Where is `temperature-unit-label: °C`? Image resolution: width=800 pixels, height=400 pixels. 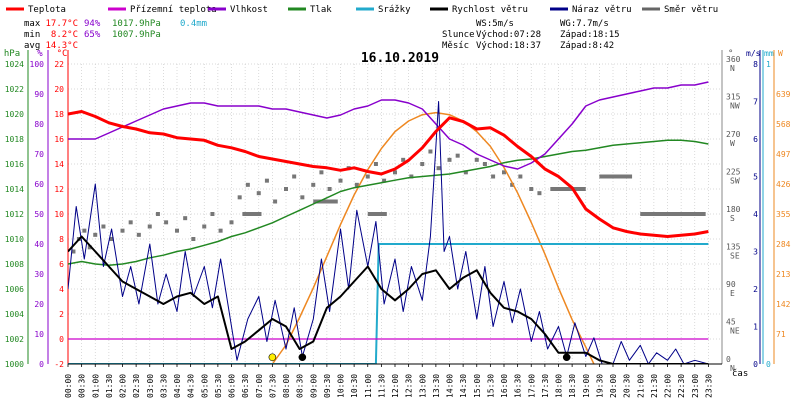
temperature-unit-label: °C is located at coordinates (62, 54).